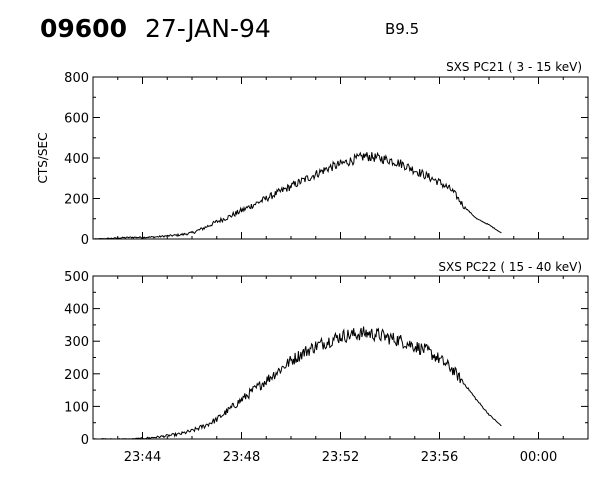  I want to click on x-axis-tick-labels: 23:44 23:48 23:52 23:56 00:00, so click(340, 457).